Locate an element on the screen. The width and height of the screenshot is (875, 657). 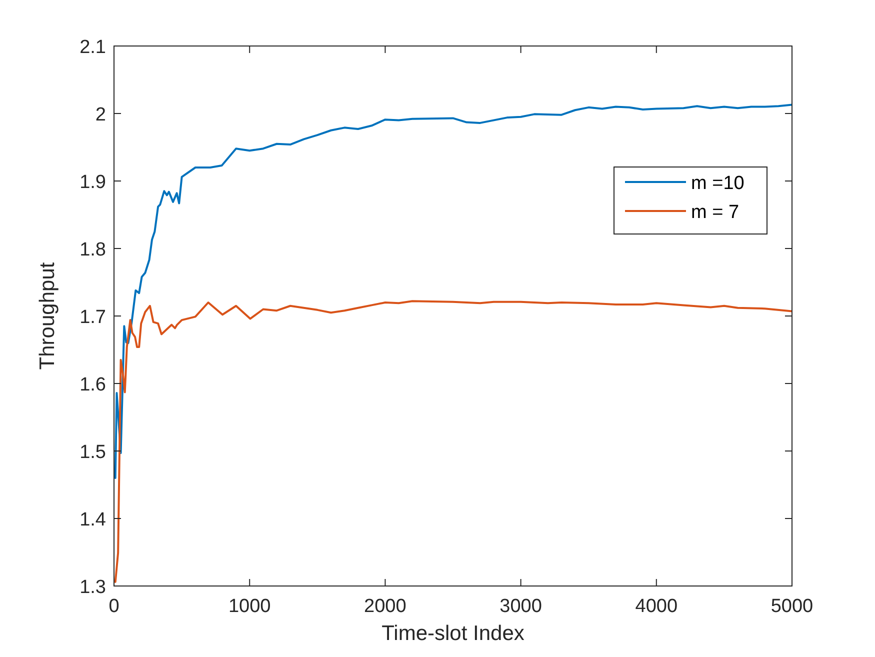
y-tick-label: 2.1 is located at coordinates (93, 47).